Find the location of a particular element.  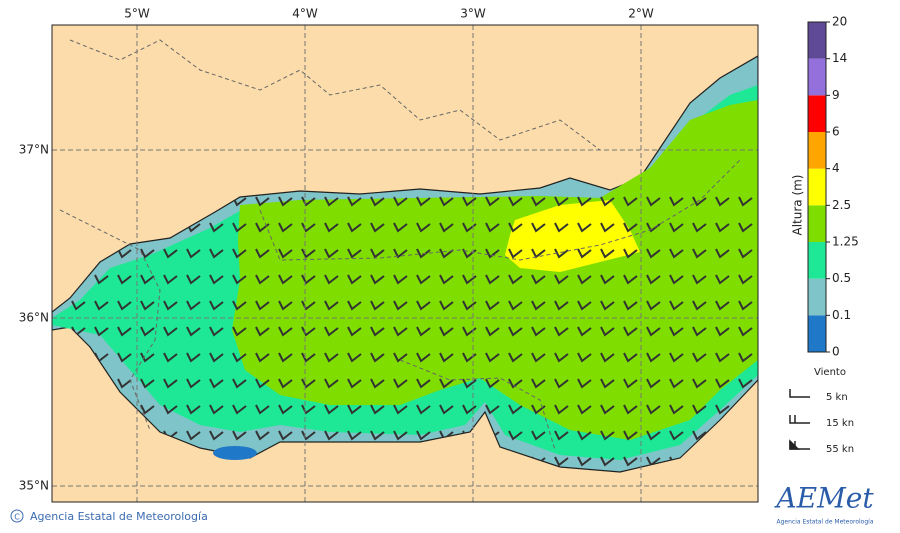

colorbar-label: 4 is located at coordinates (836, 168).